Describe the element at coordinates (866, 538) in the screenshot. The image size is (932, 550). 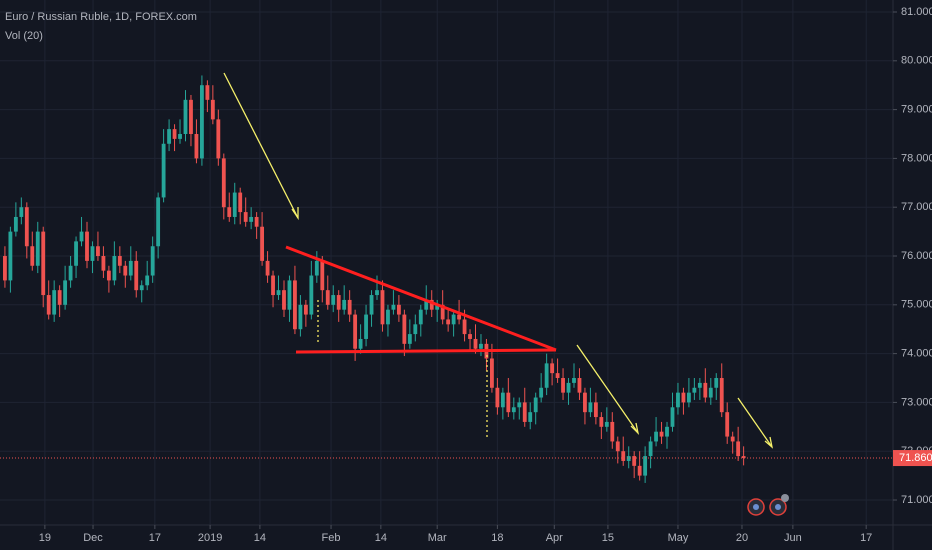
I see `x-tick-label: 17` at that location.